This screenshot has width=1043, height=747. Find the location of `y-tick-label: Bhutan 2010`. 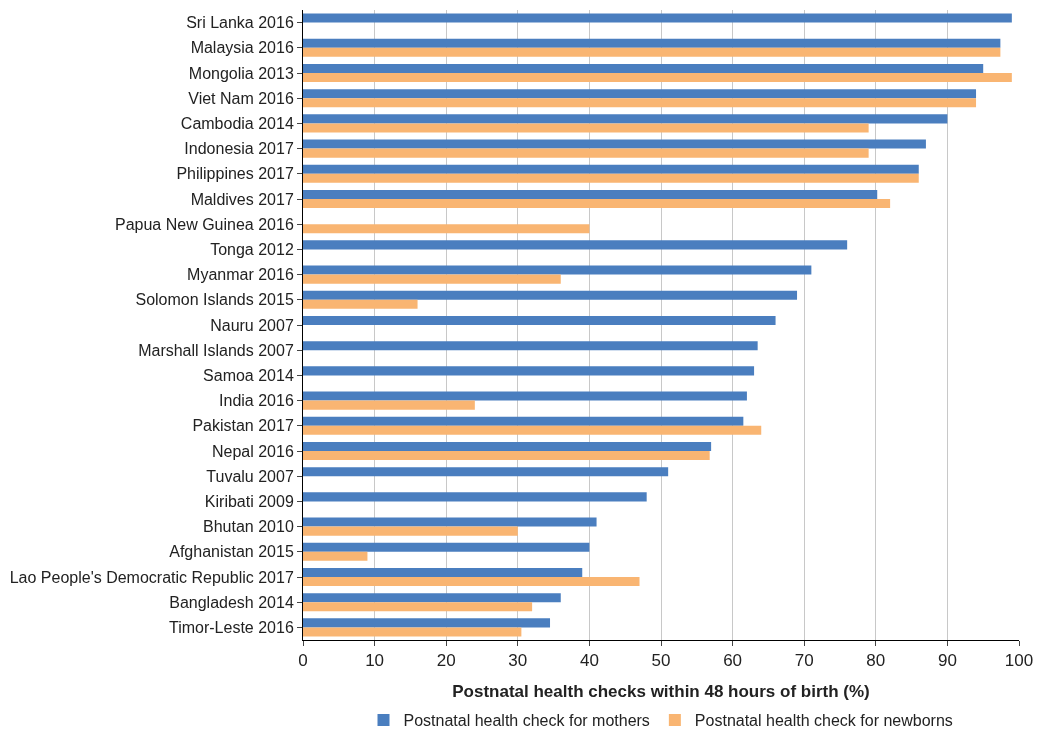

y-tick-label: Bhutan 2010 is located at coordinates (248, 527).